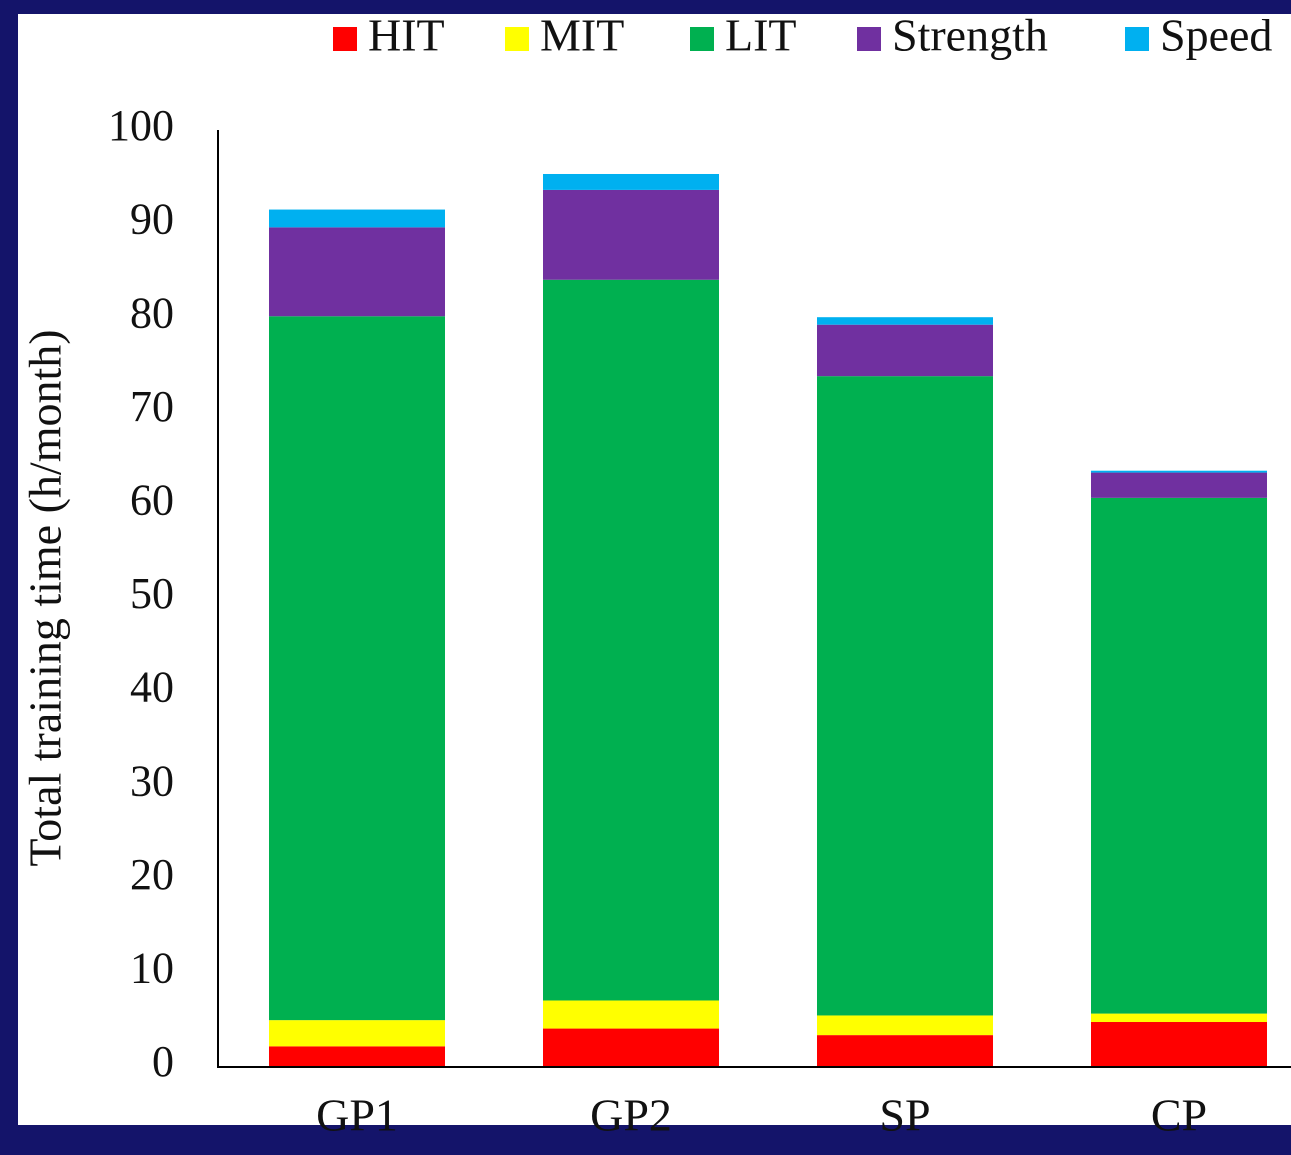 This screenshot has height=1155, width=1291. I want to click on y-tick-label: 100, so click(141, 125).